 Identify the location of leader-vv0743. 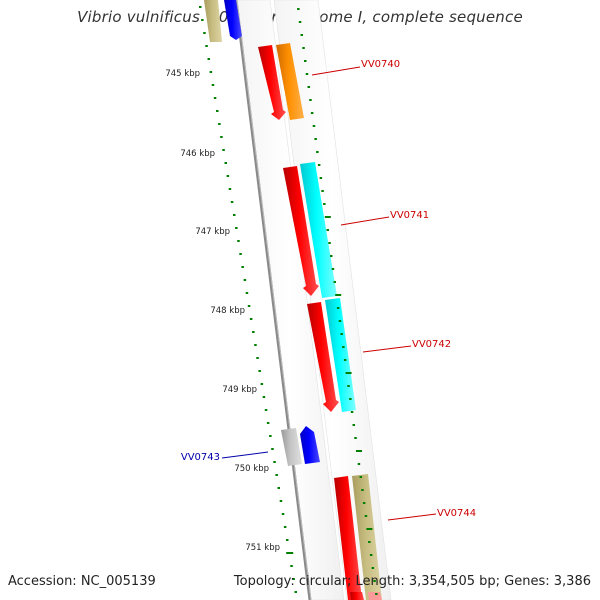
(245, 455).